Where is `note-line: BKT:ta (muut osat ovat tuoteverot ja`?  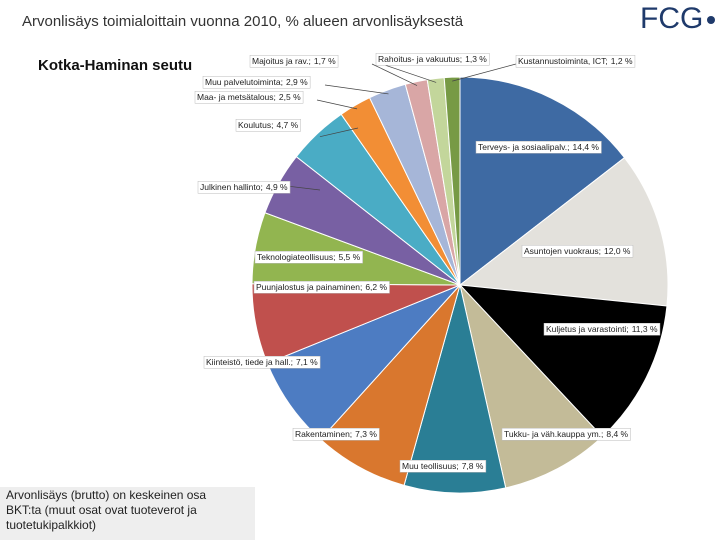 note-line: BKT:ta (muut osat ovat tuoteverot ja is located at coordinates (101, 510).